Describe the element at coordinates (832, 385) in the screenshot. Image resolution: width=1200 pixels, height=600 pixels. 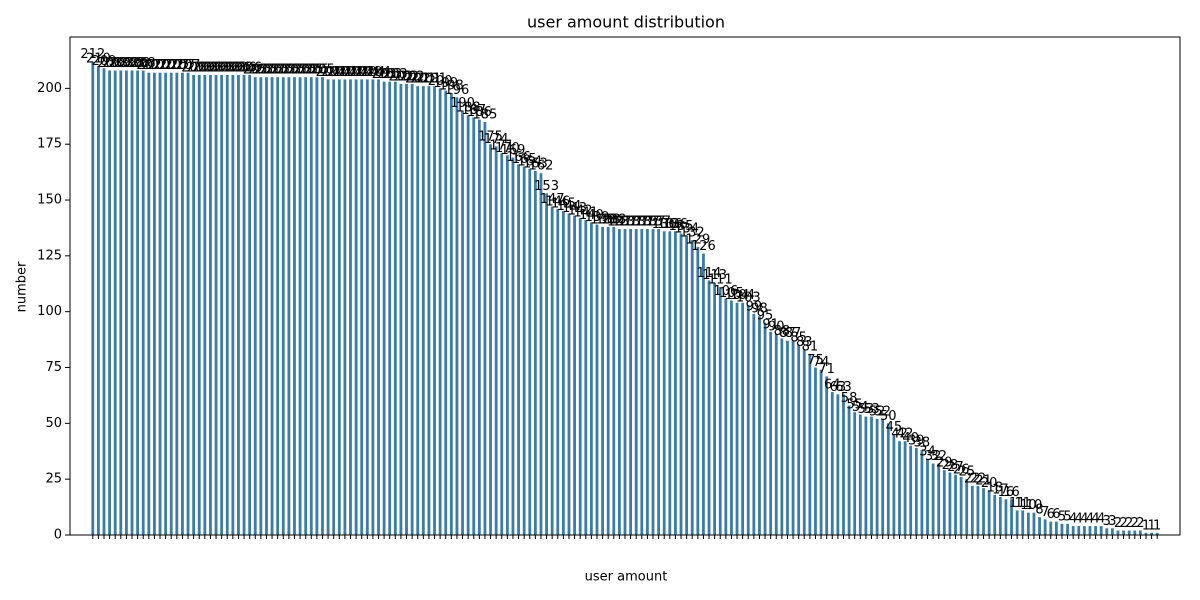
I see `data-label: 64` at that location.